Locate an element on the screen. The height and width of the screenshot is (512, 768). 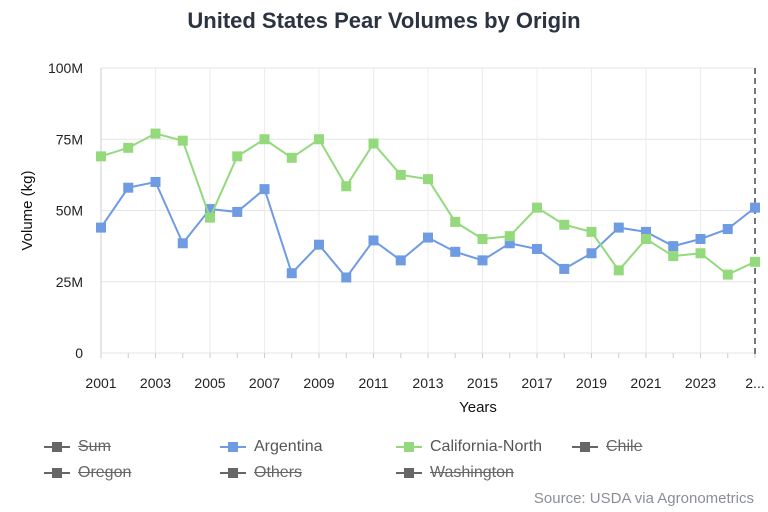
y-axis-title: Volume (kg) is located at coordinates (27, 210).